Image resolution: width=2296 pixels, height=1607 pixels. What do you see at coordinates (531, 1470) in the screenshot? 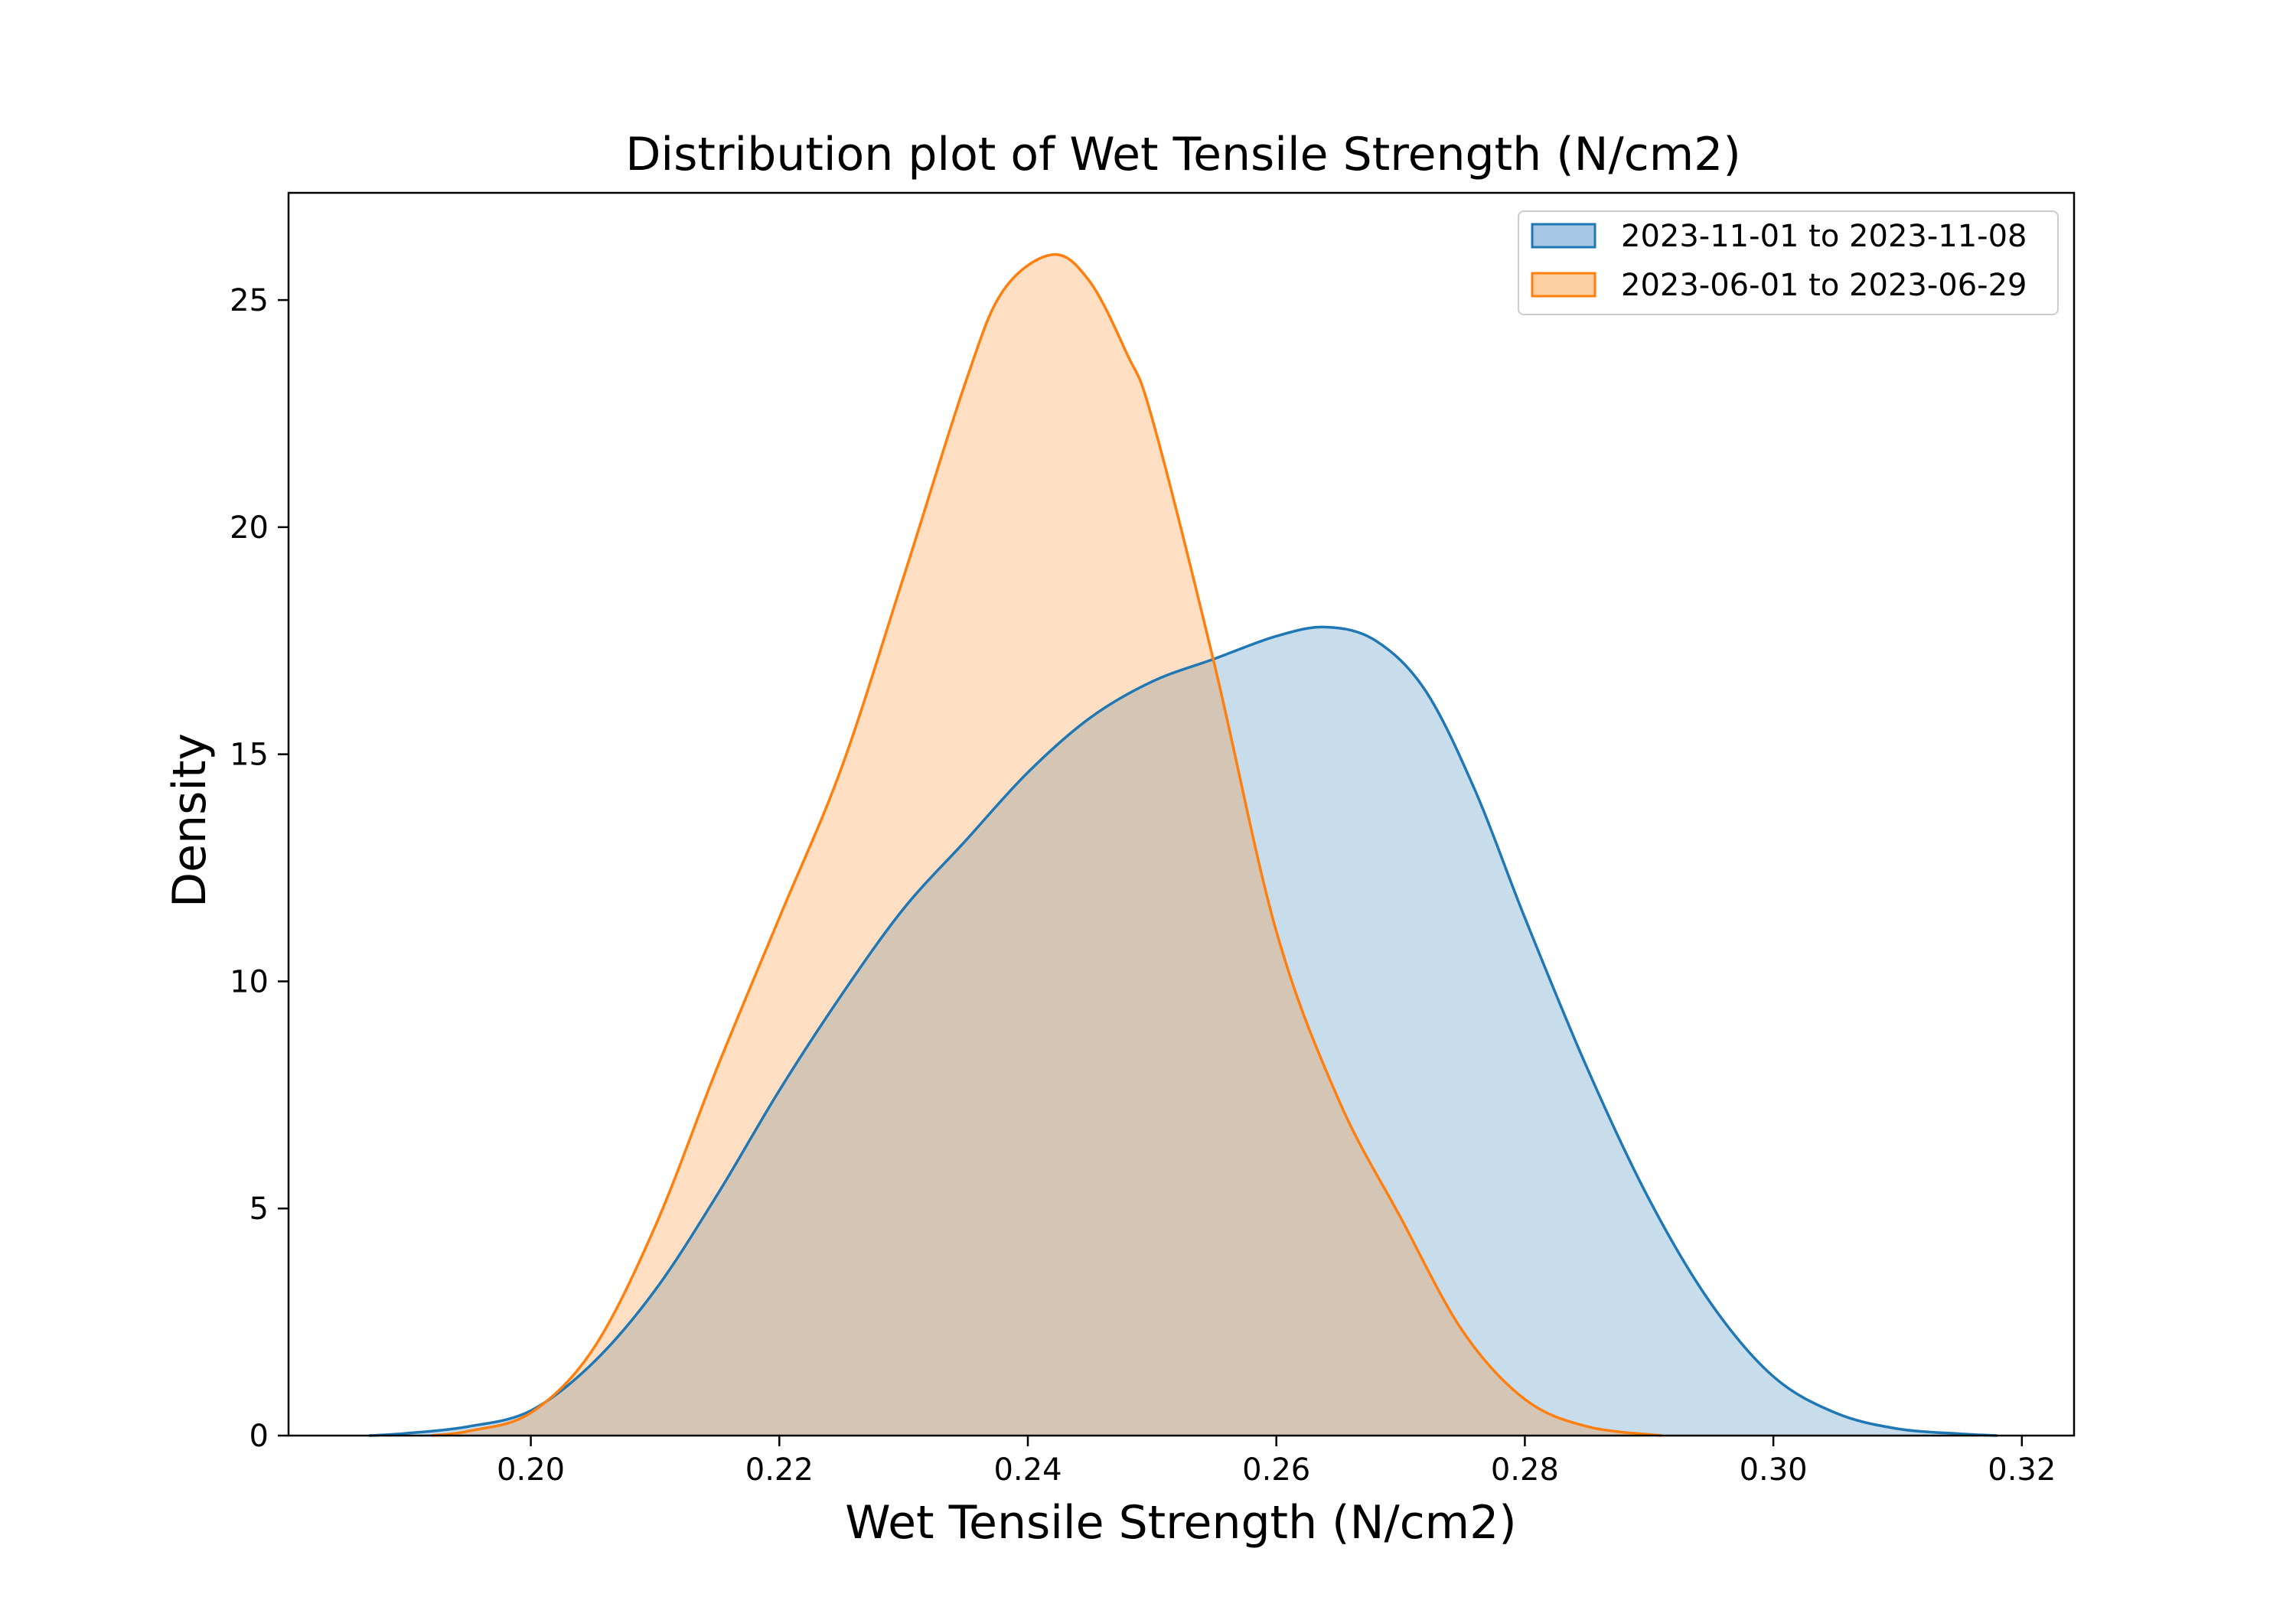
I see `x-tick-label: 0.20` at bounding box center [531, 1470].